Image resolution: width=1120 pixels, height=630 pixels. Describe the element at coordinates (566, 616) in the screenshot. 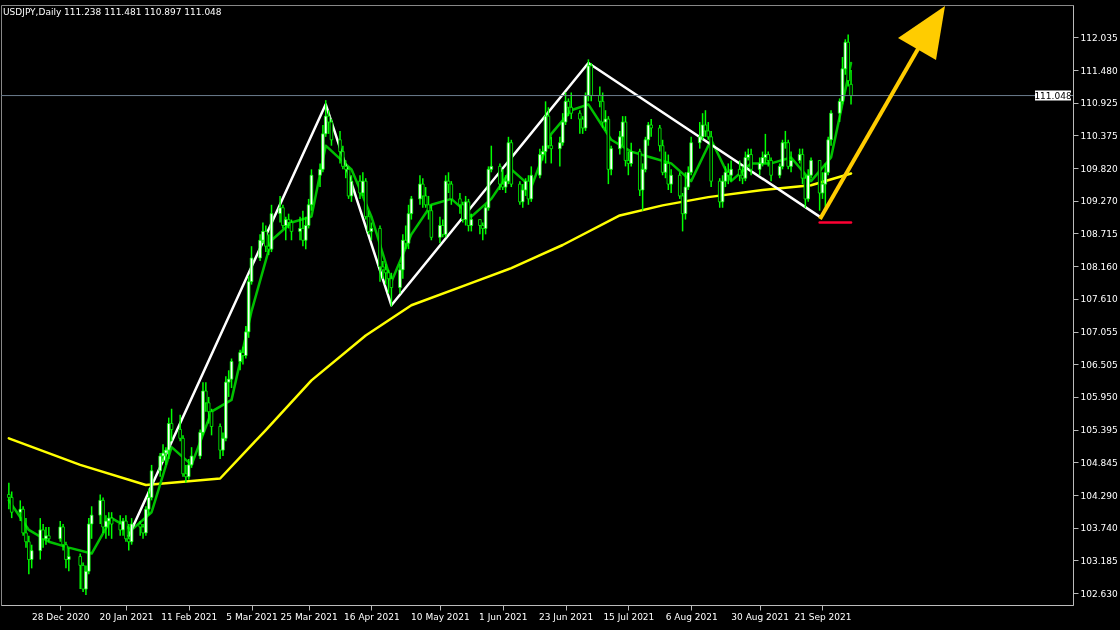

I see `x-tick-label: 23 Jun 2021` at that location.